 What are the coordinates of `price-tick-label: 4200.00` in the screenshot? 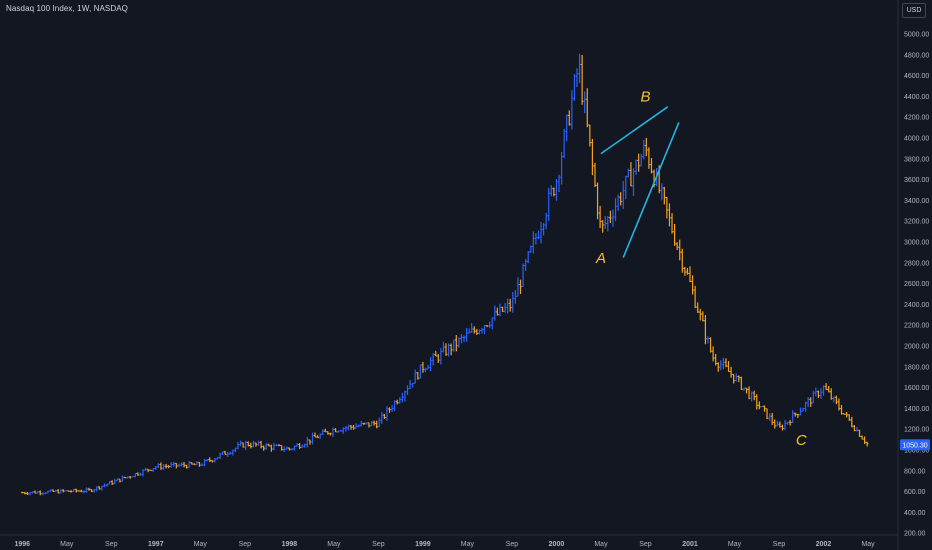 It's located at (916, 118).